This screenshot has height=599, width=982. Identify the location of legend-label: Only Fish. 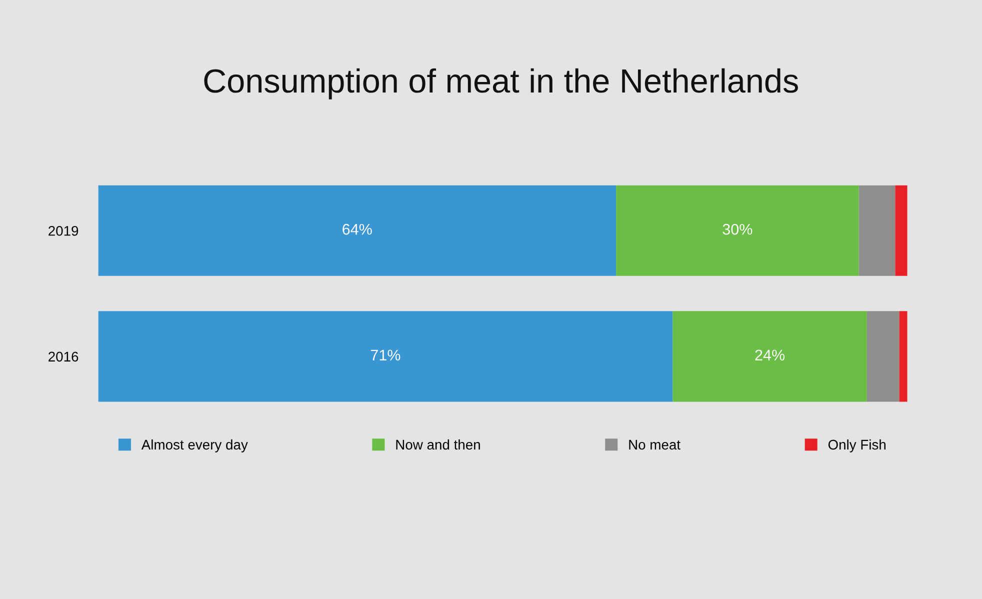
(857, 445).